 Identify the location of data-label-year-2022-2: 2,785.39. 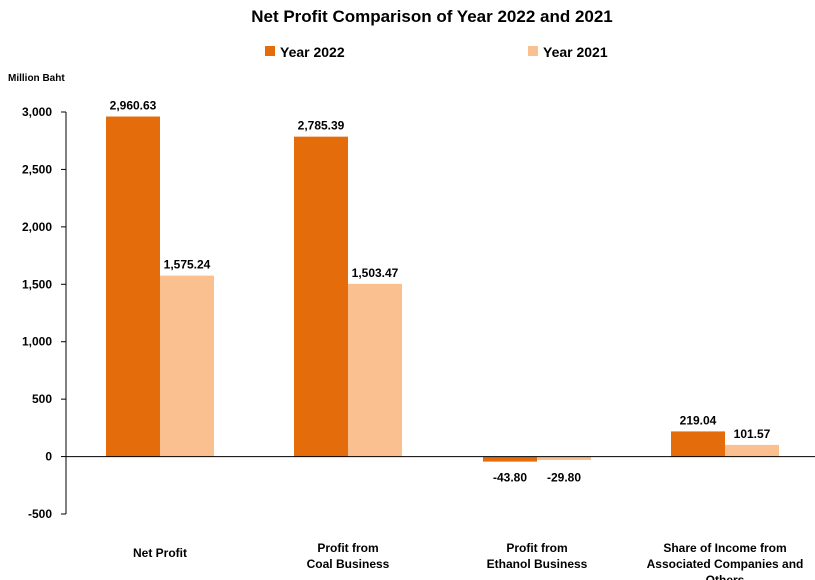
(321, 126).